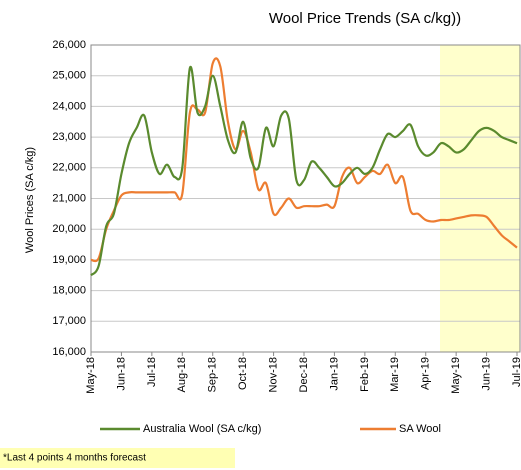 The height and width of the screenshot is (470, 521). Describe the element at coordinates (486, 374) in the screenshot. I see `x-tick-label: Jun-19` at that location.